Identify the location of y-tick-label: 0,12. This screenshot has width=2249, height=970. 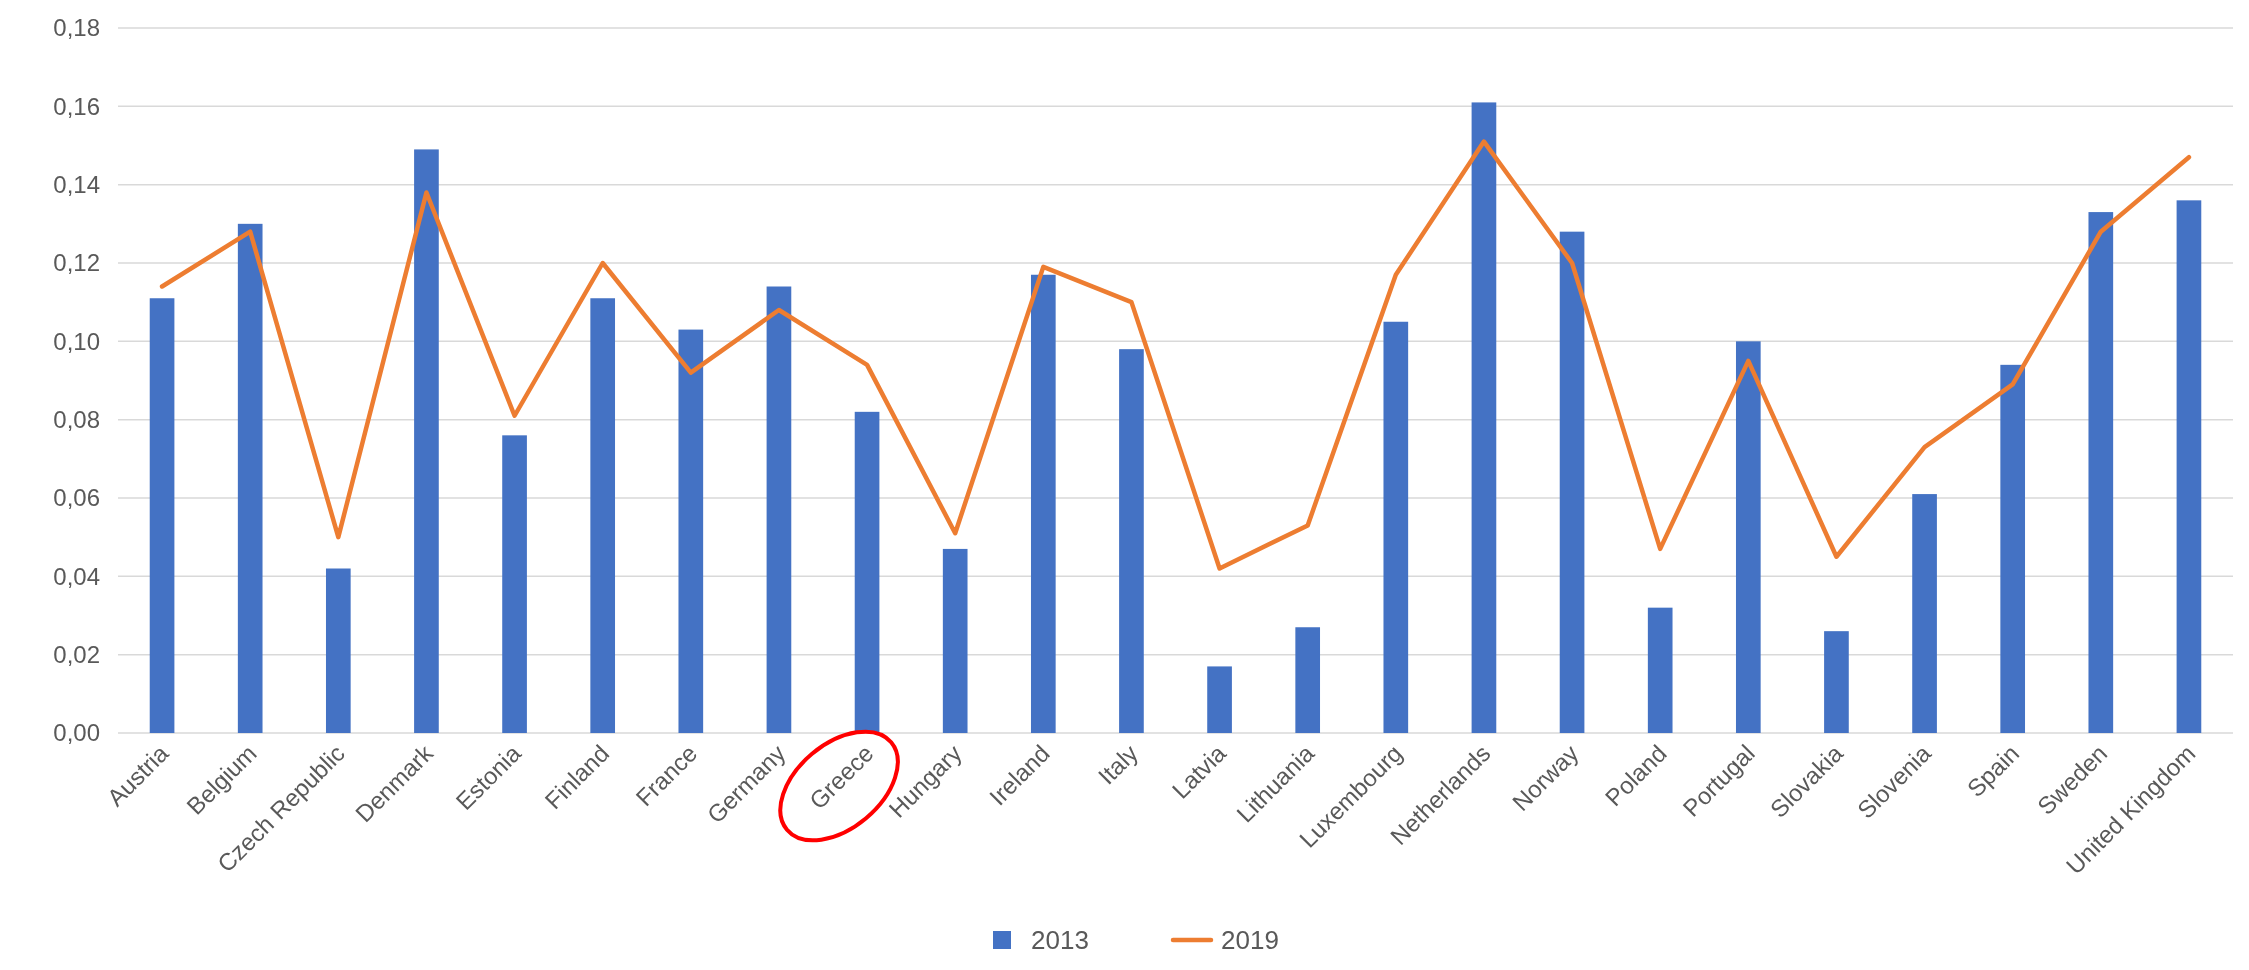
(76, 263).